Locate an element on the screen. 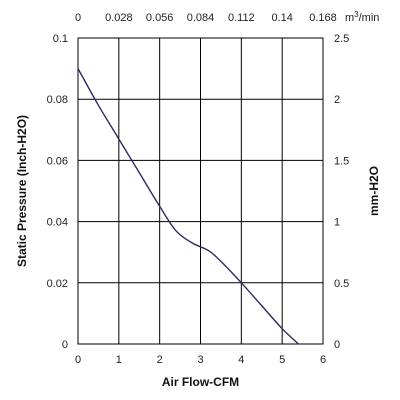 The height and width of the screenshot is (400, 400). y-tick-label: 0.06 is located at coordinates (57, 161).